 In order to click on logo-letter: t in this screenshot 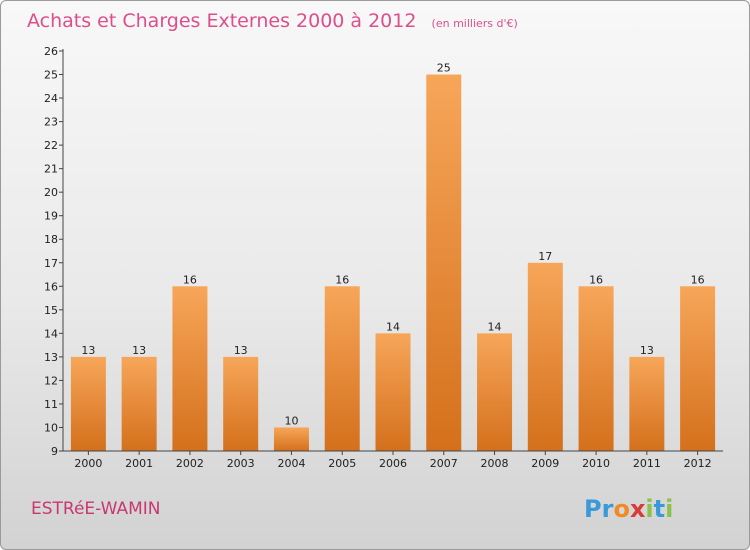, I will do `click(659, 509)`.